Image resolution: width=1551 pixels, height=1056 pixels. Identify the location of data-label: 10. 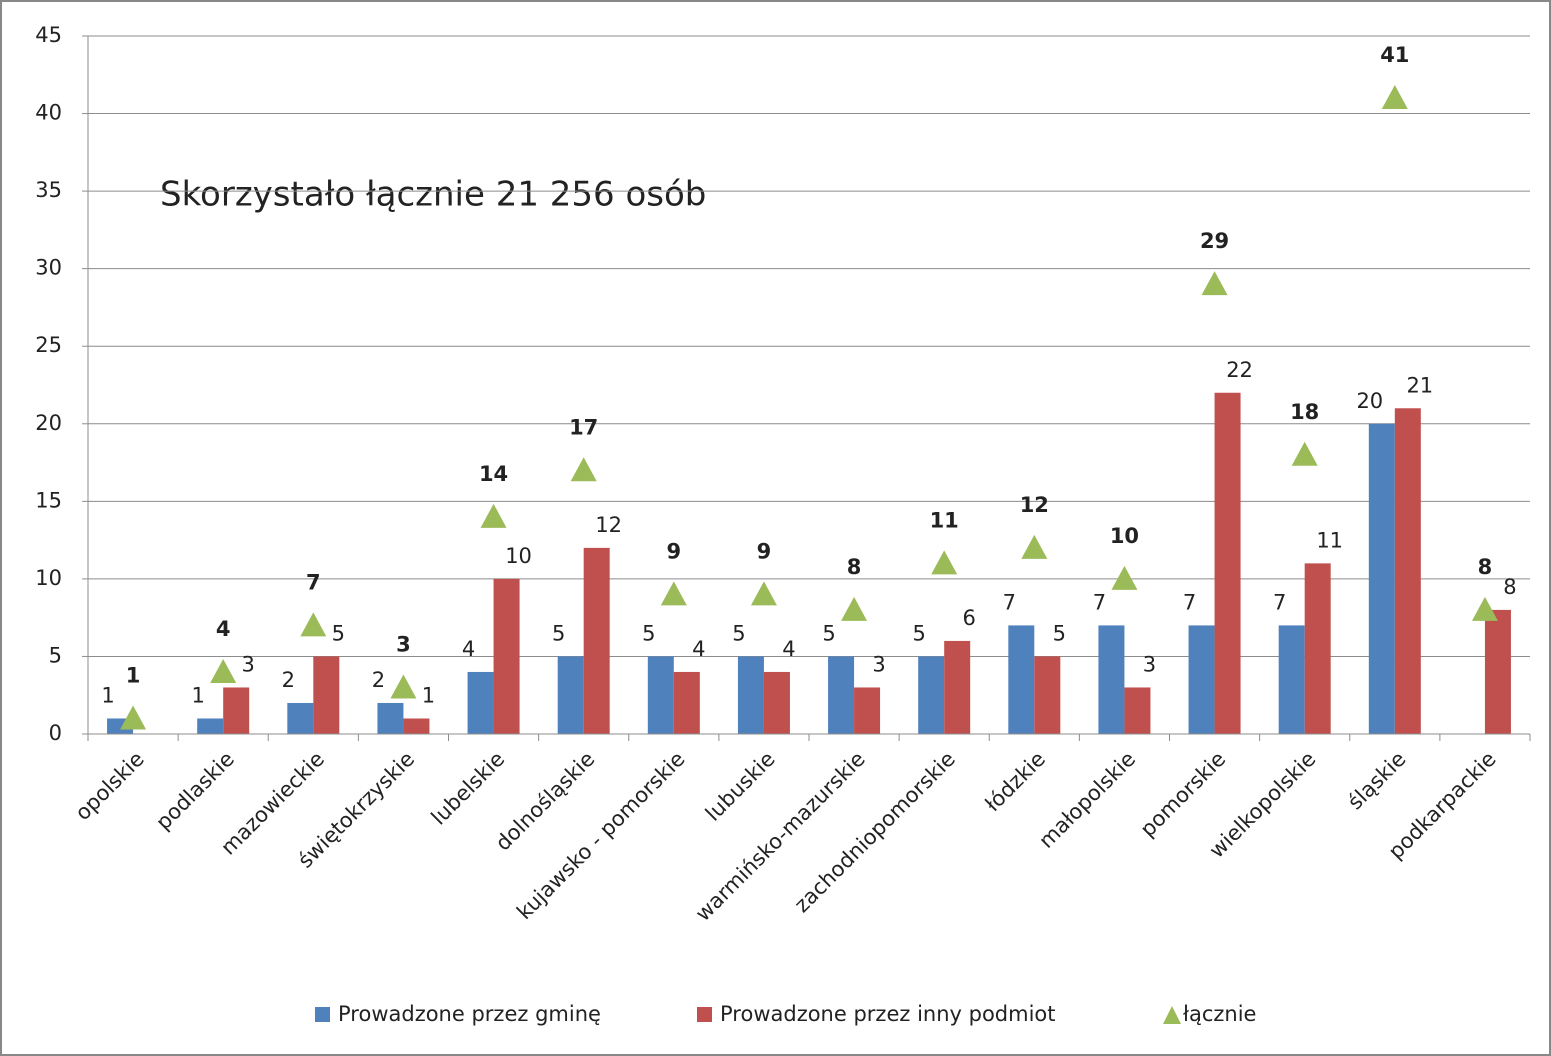
(1124, 536).